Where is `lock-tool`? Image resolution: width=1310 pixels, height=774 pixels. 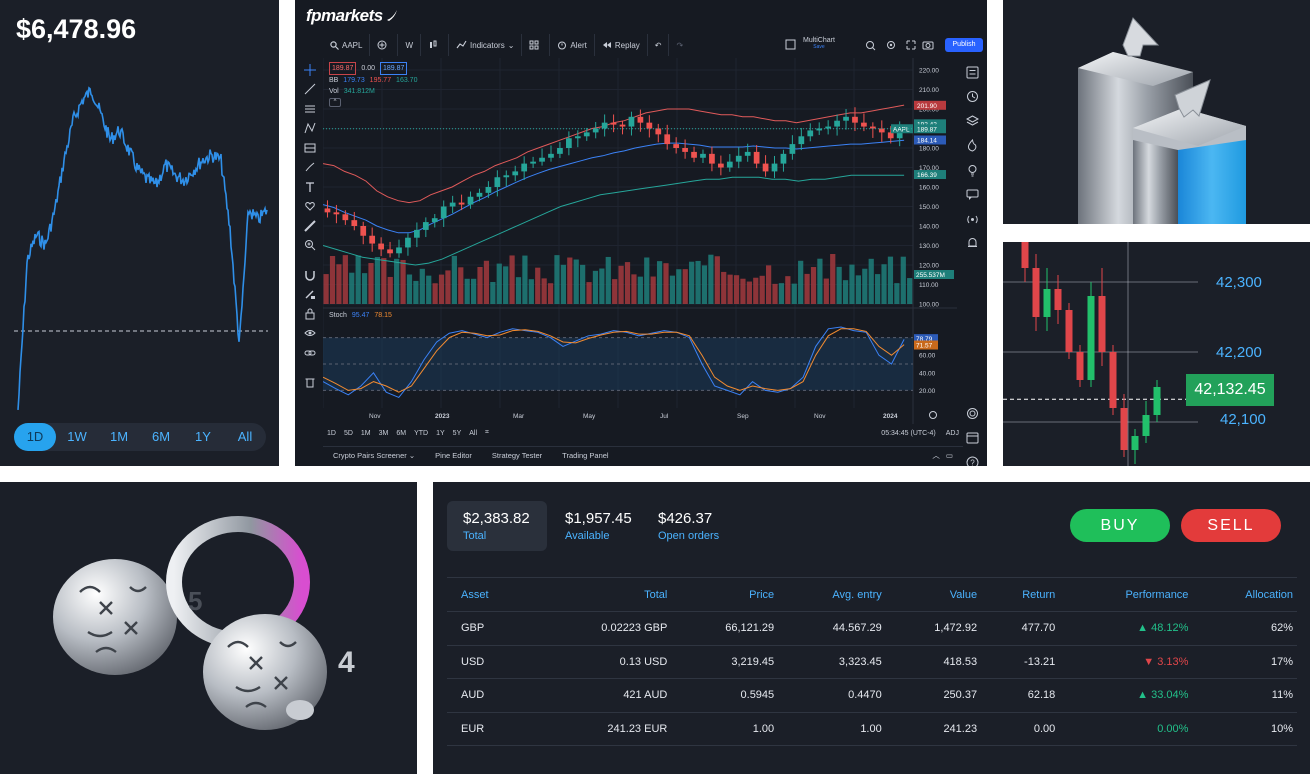
lock-tool is located at coordinates (310, 314).